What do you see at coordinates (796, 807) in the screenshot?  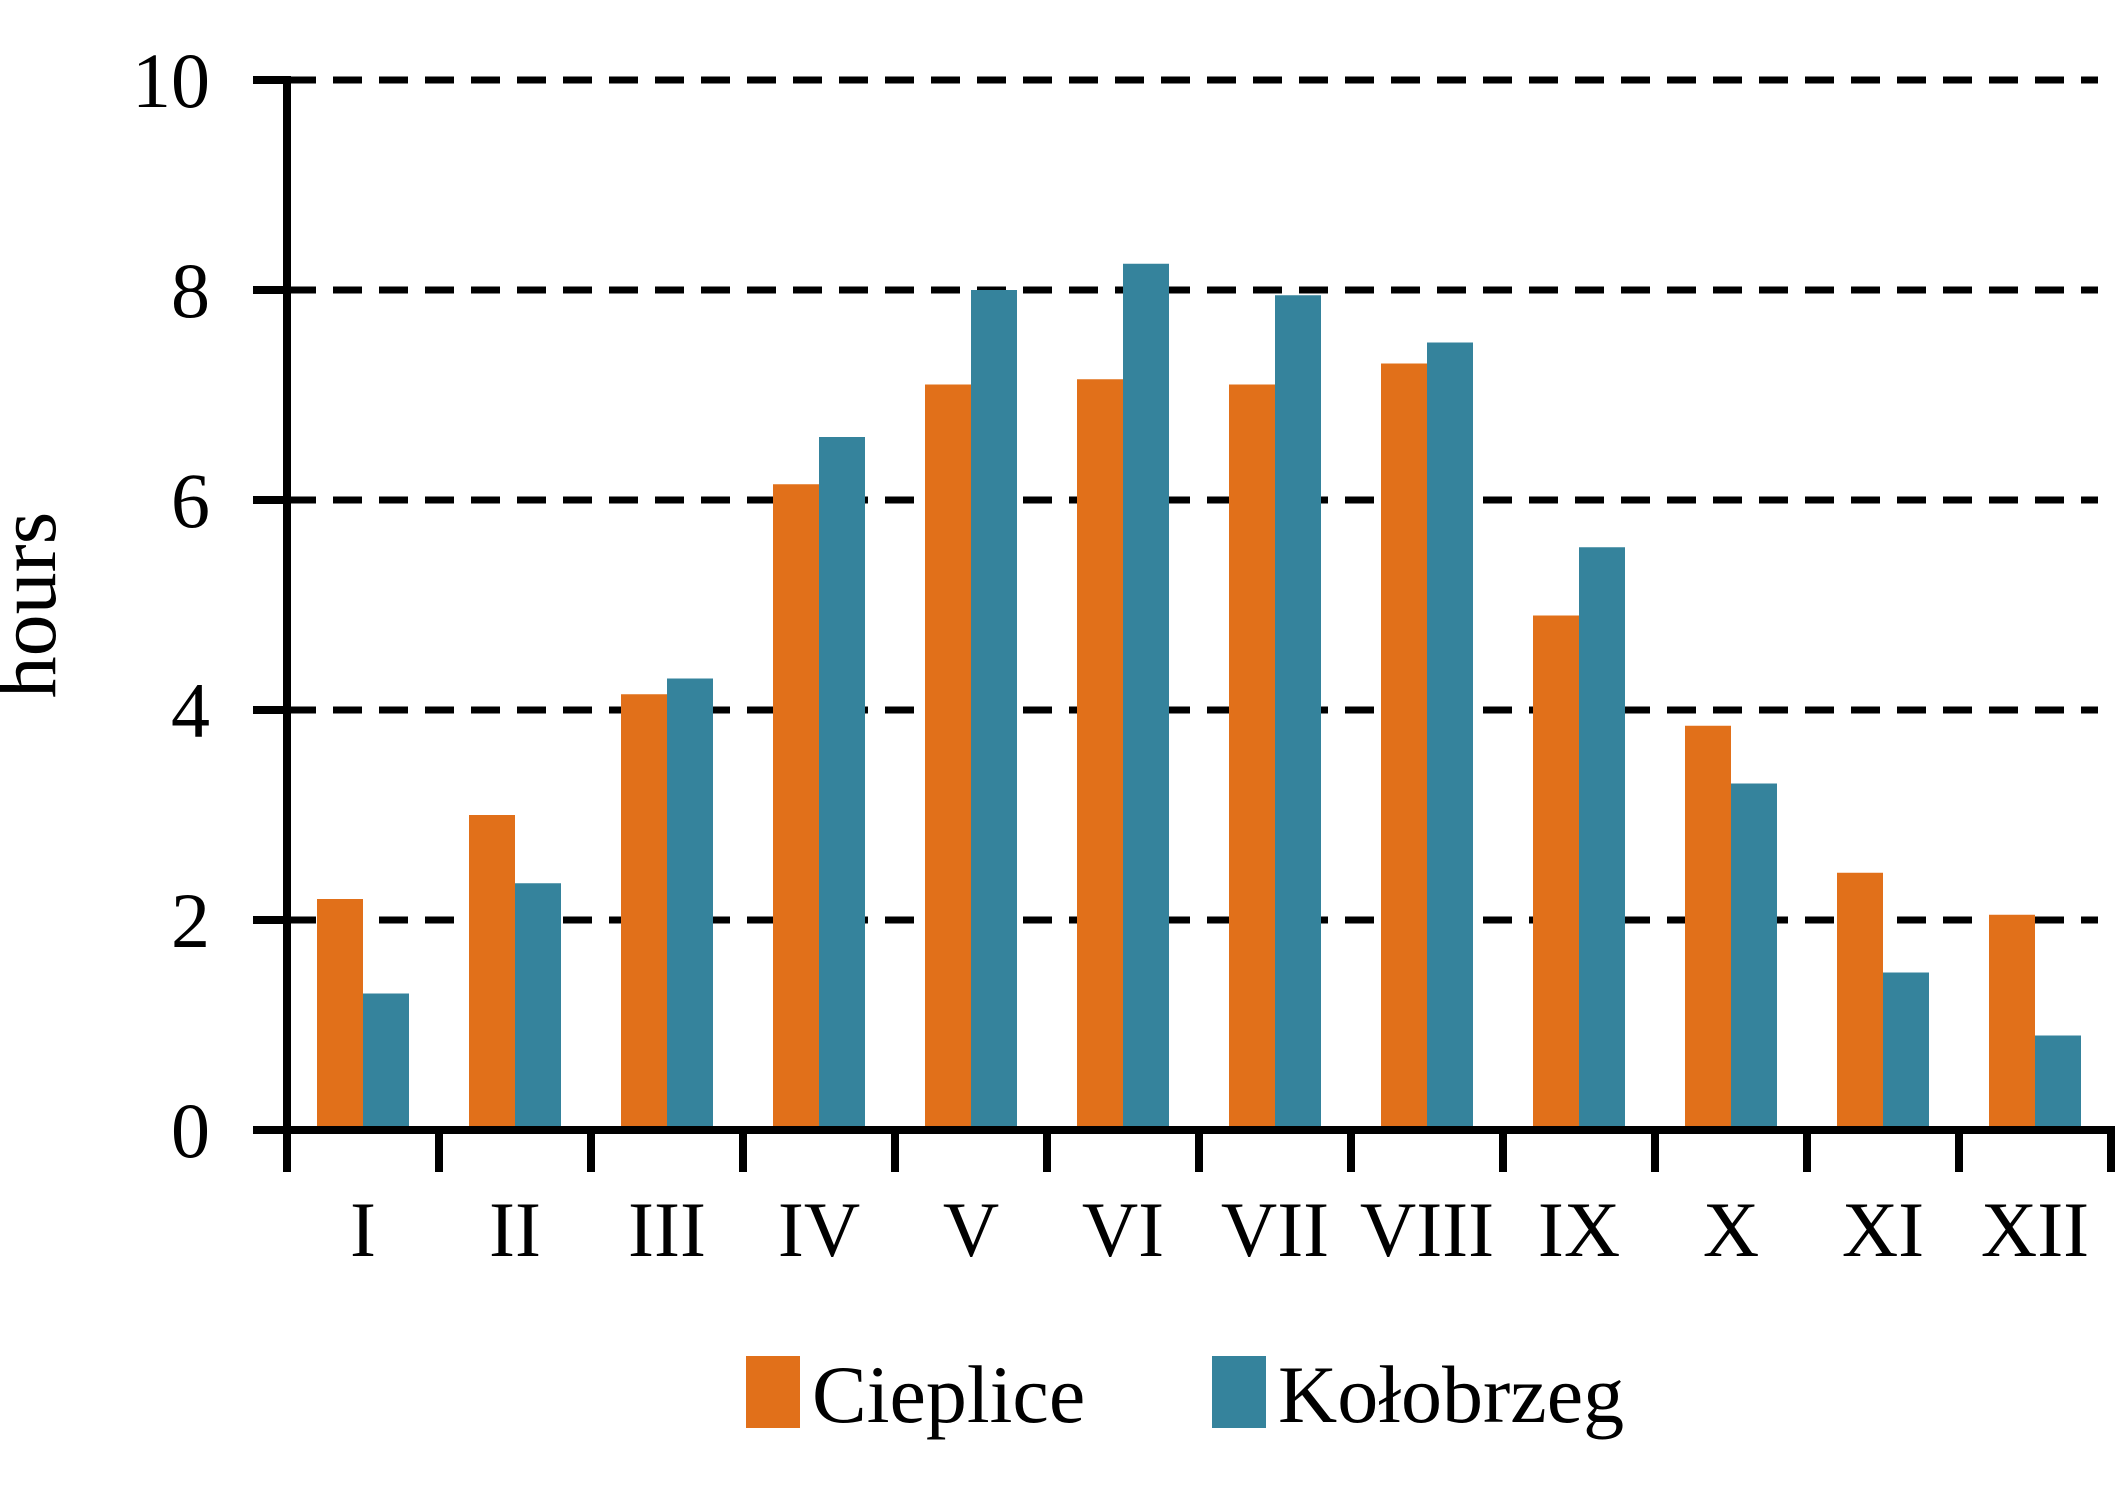 I see `bar-cieplice-IV` at bounding box center [796, 807].